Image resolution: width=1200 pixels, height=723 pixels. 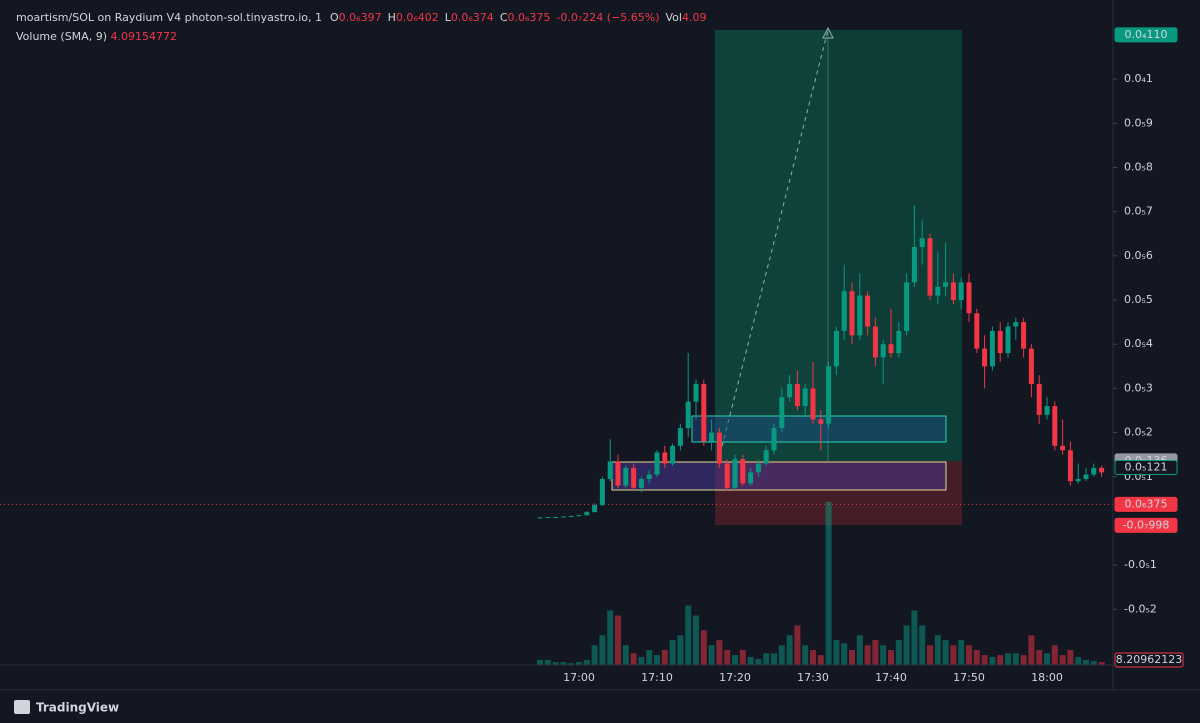 What do you see at coordinates (895, 245) in the screenshot?
I see `profit-zone-right` at bounding box center [895, 245].